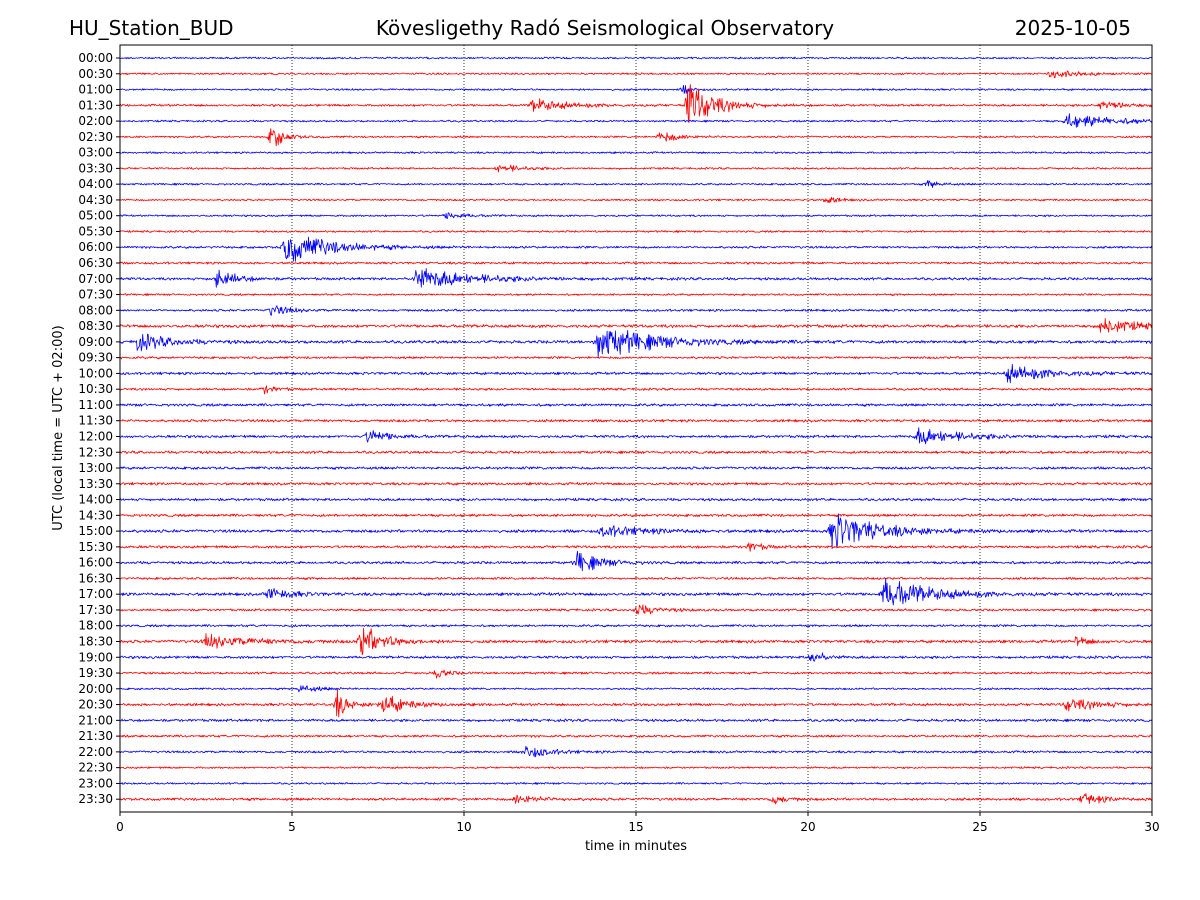 This screenshot has height=900, width=1200. I want to click on y-tick-label: 00:30, so click(95, 74).